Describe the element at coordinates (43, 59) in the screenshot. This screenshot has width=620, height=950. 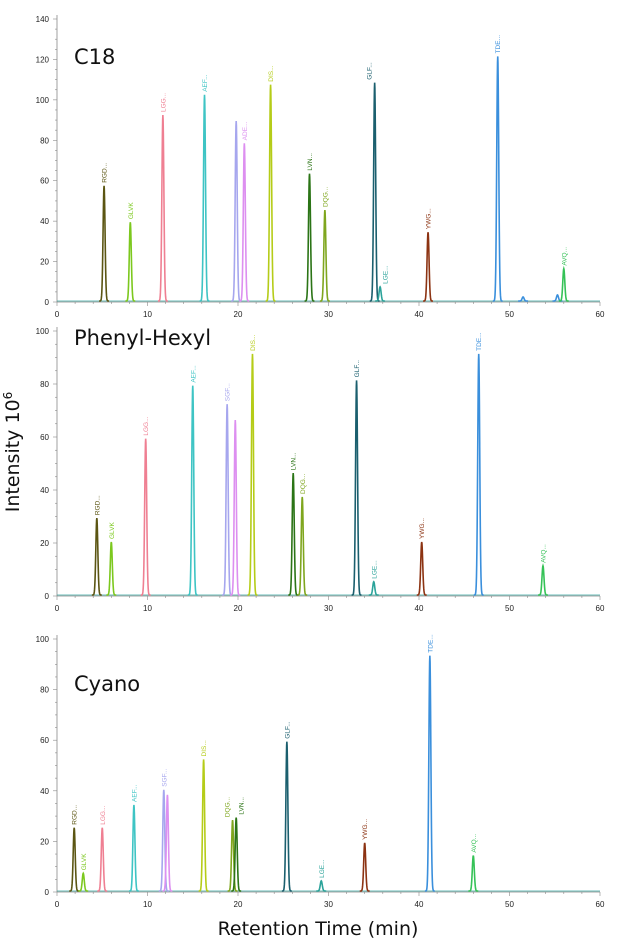
I see `y-tick-label: 120` at that location.